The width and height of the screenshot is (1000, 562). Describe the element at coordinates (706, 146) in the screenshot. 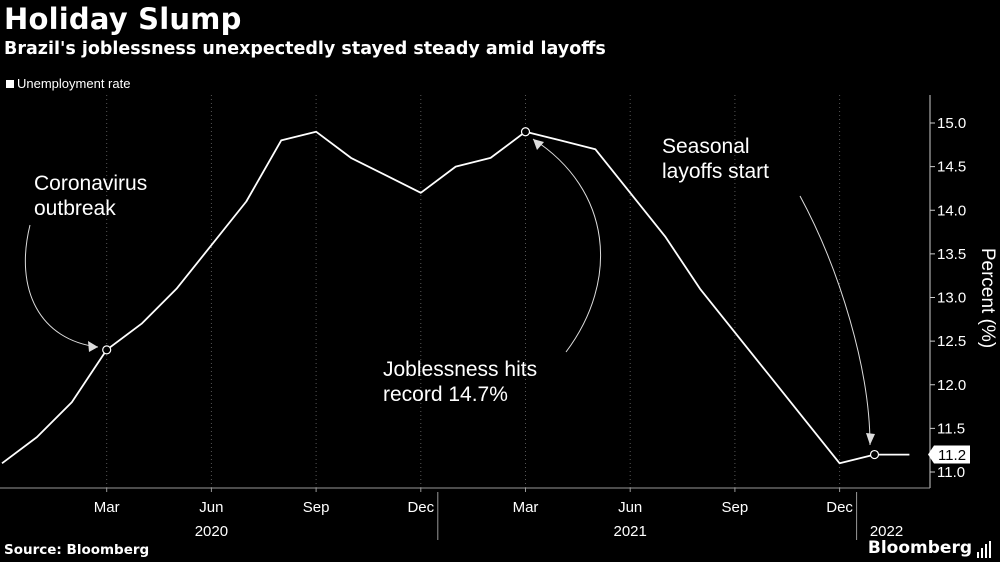

I see `annotation-text: Seasonal` at that location.